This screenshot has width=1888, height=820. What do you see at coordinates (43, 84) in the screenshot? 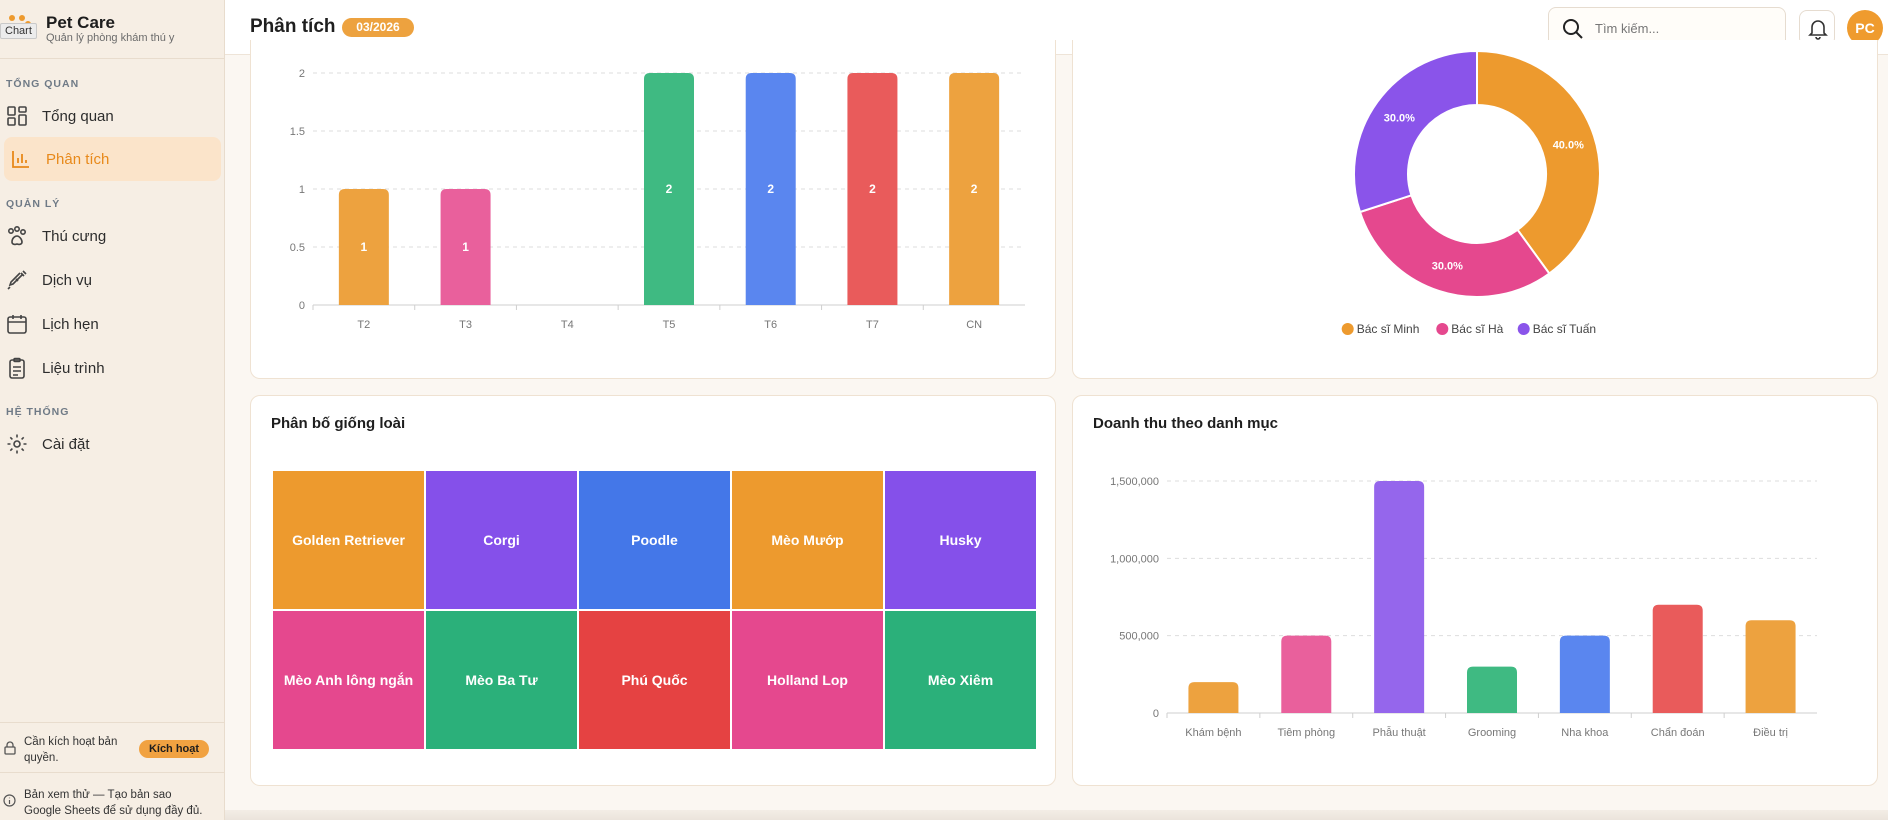
I see `section-label-overview: TỔNG QUAN` at bounding box center [43, 84].